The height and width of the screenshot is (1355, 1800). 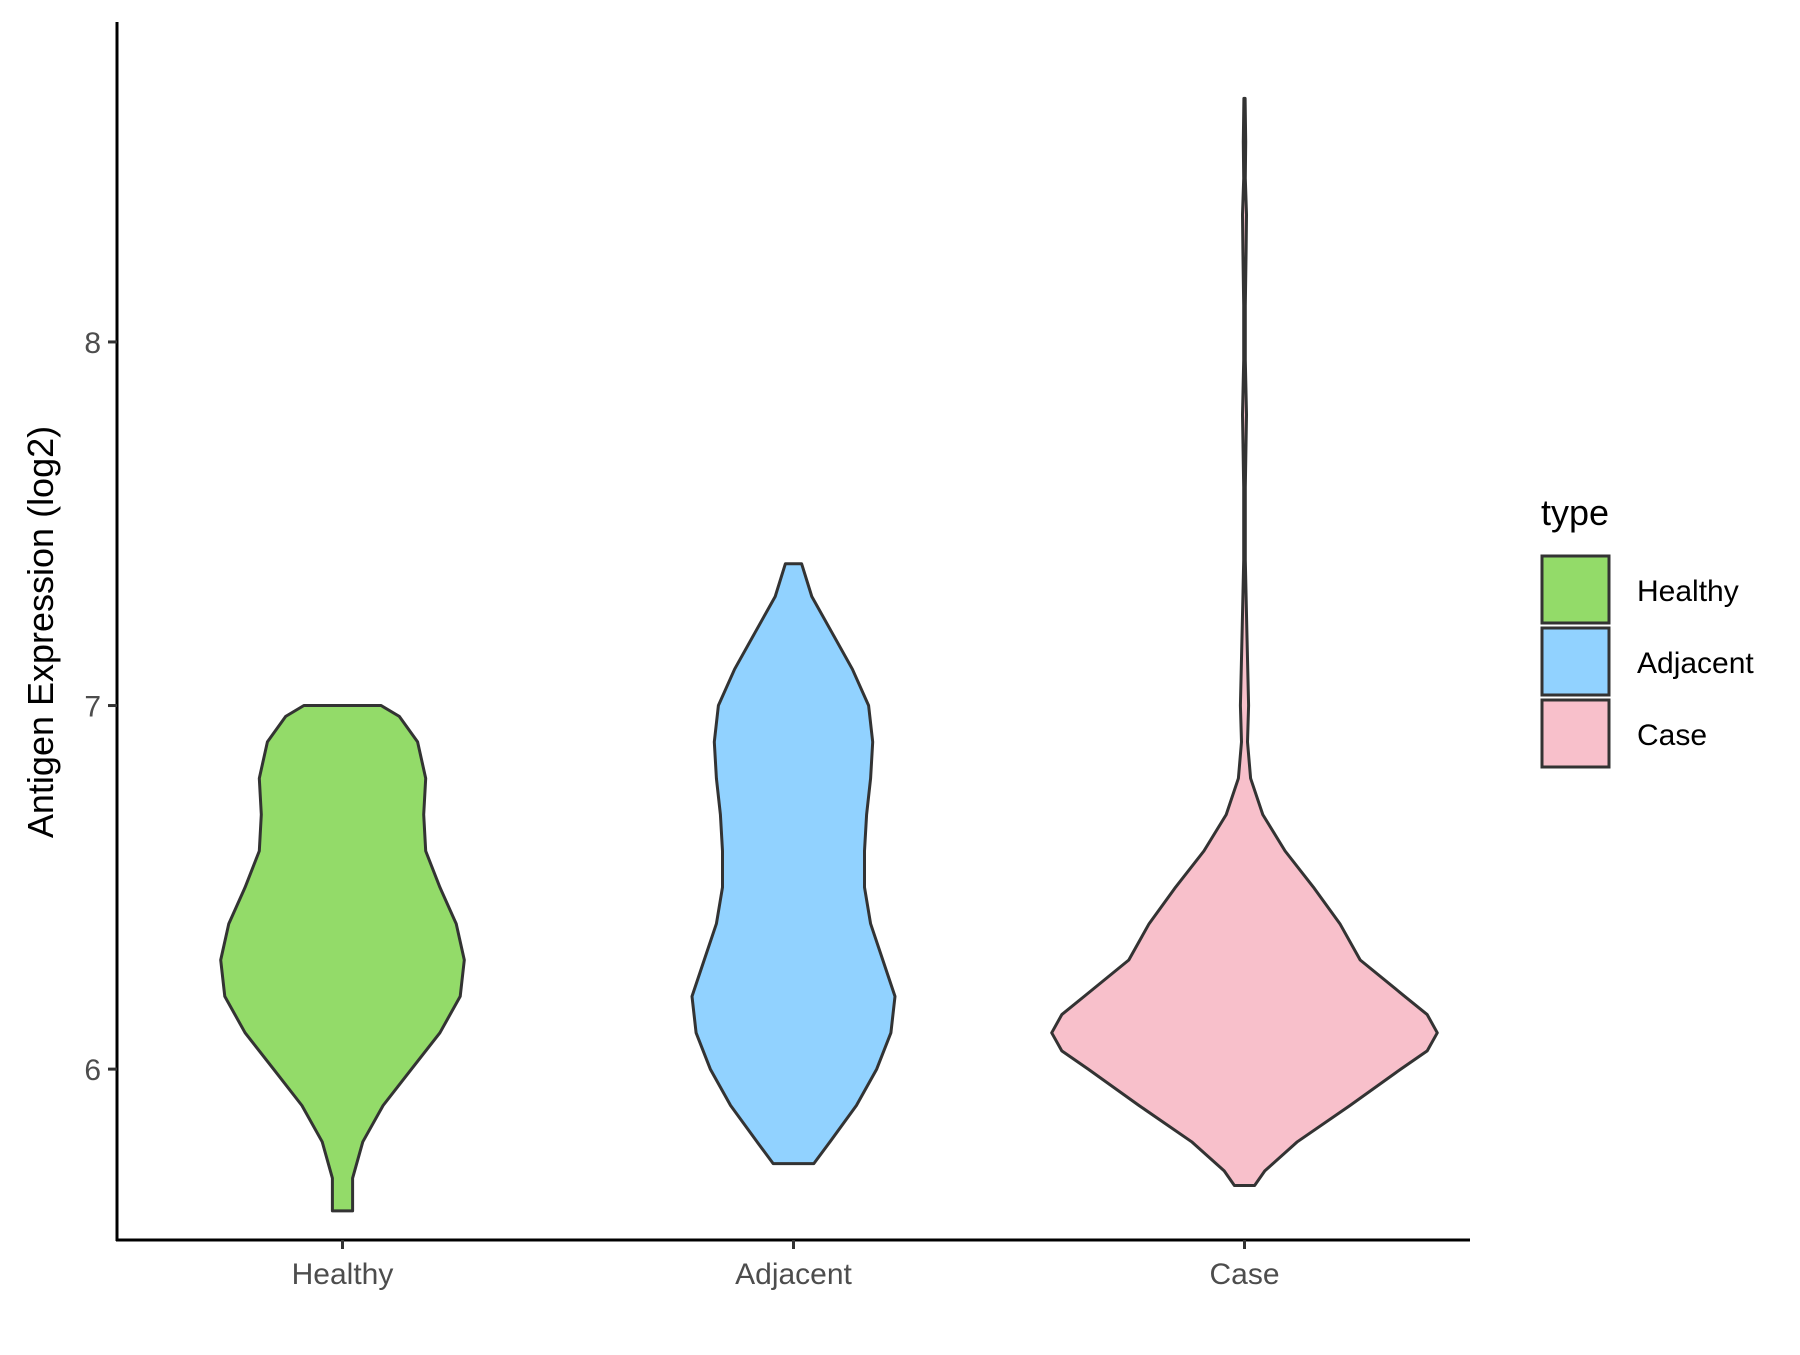 I want to click on x-ticks: Healthy Adjacent Case, so click(x=786, y=1265).